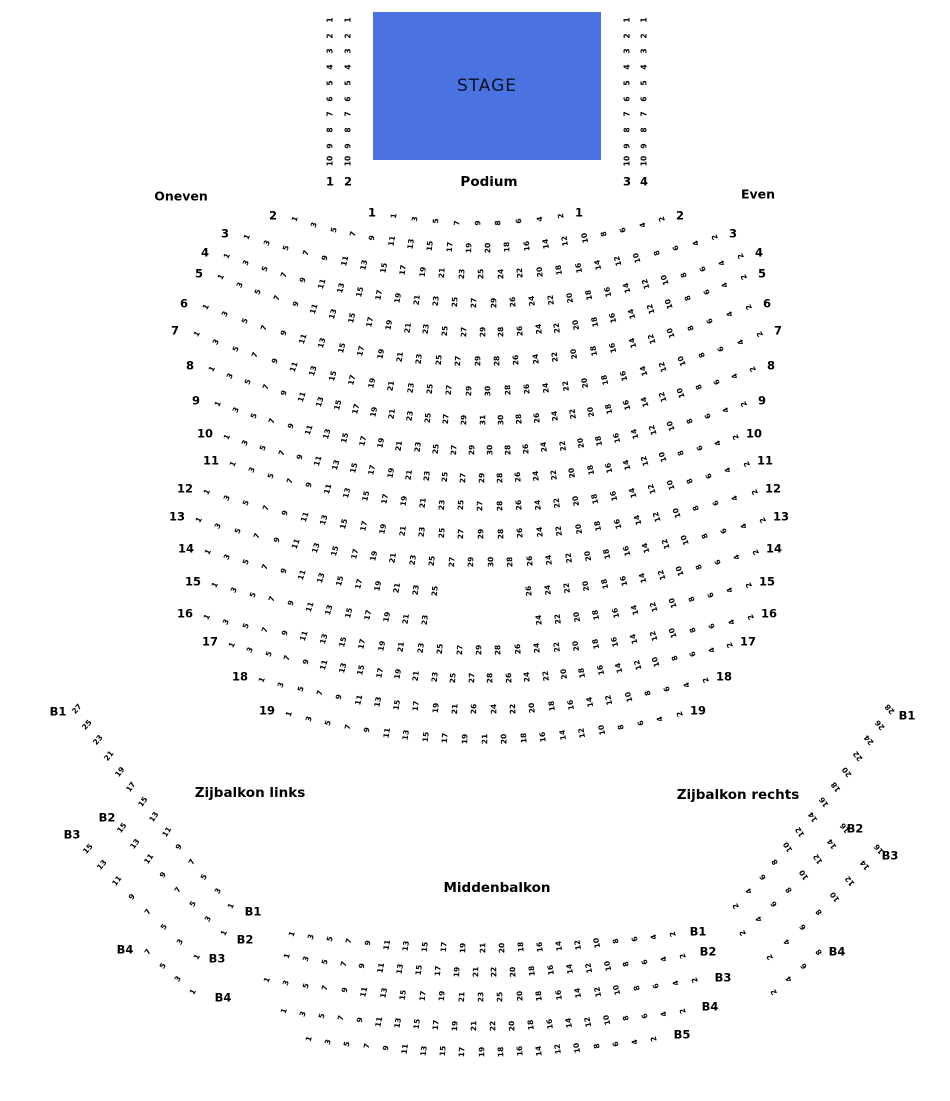 The image size is (950, 1101). I want to click on seat: 22, so click(559, 530).